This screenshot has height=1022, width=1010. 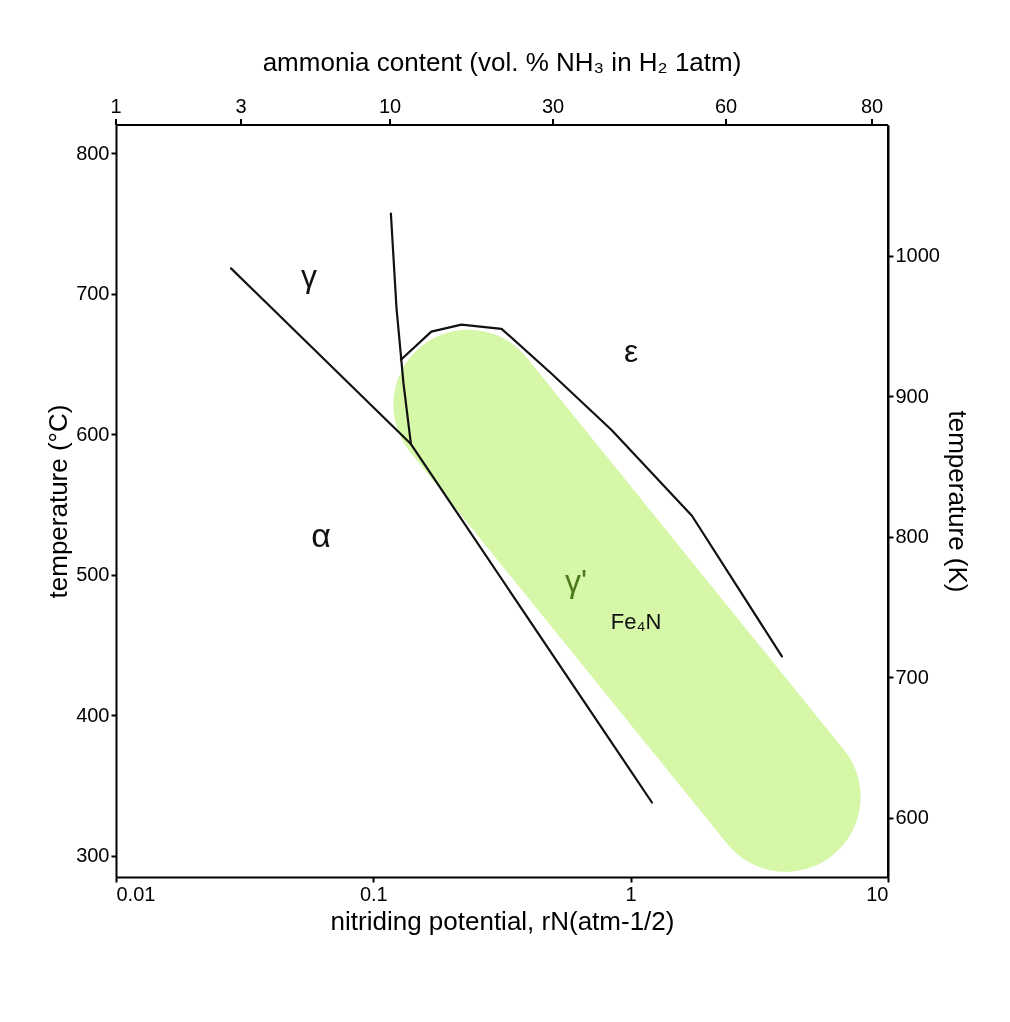 I want to click on y-tick-label: 600, so click(x=93, y=433).